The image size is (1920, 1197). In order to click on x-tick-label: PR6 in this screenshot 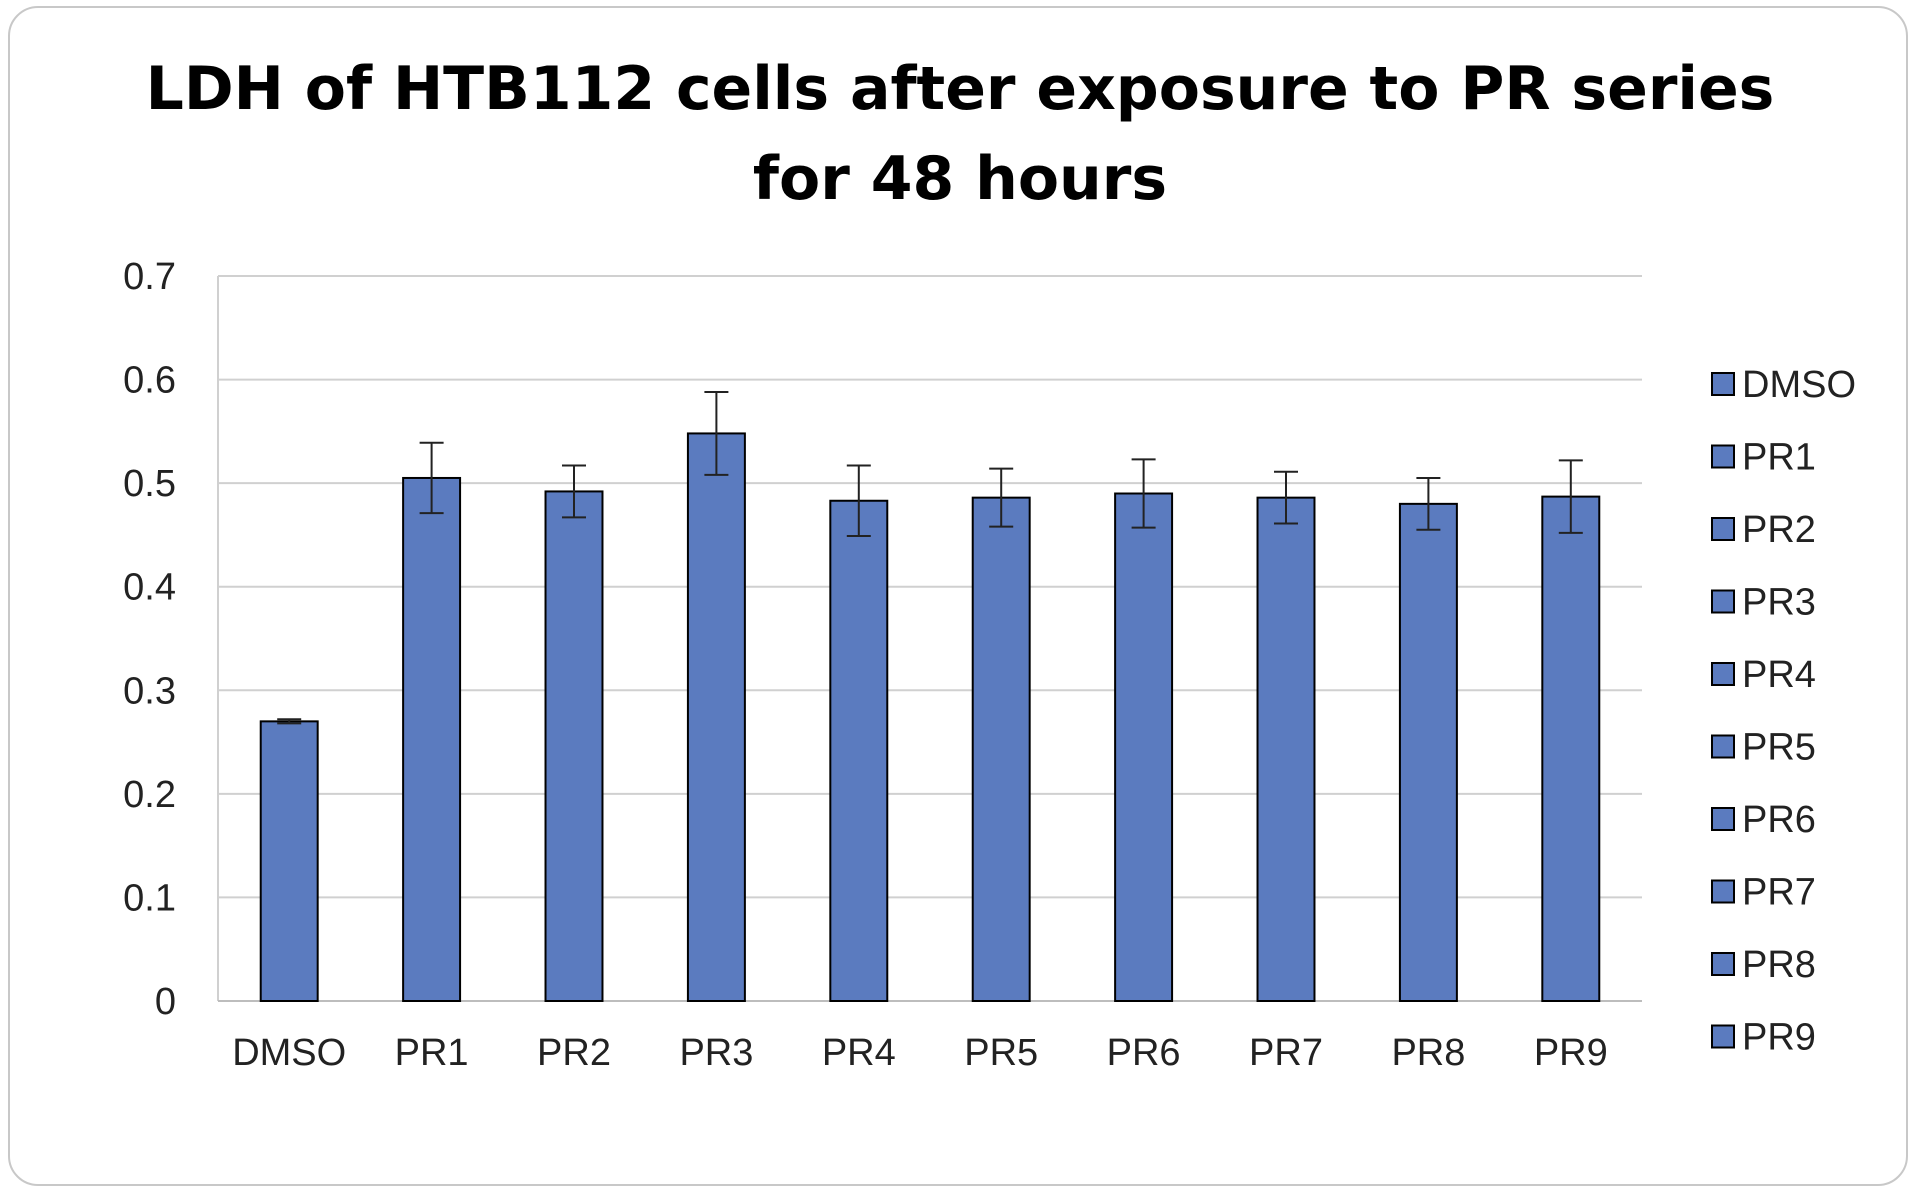, I will do `click(1144, 1053)`.